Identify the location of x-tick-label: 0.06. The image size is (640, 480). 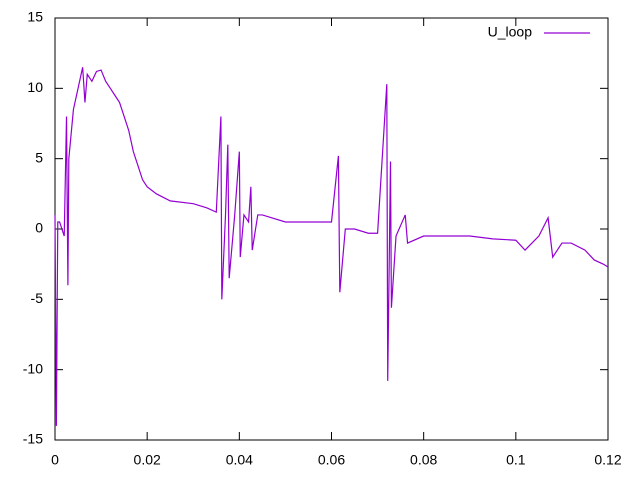
(331, 460).